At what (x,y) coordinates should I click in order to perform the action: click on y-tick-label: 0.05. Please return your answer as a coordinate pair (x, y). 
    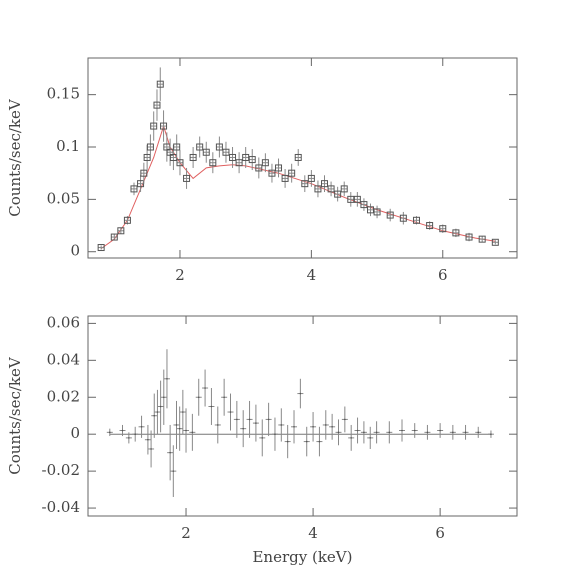
    Looking at the image, I should click on (63, 198).